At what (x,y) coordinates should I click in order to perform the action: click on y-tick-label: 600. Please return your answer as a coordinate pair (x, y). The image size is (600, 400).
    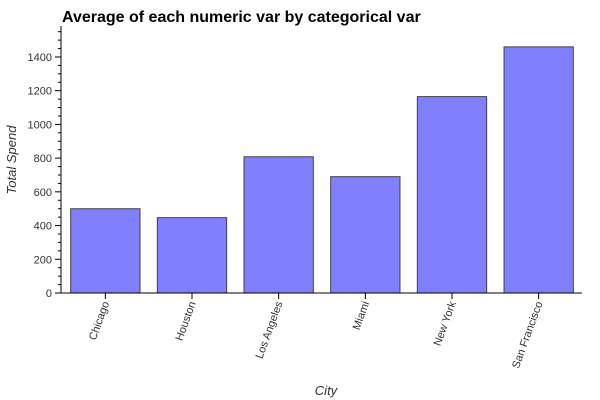
    Looking at the image, I should click on (43, 193).